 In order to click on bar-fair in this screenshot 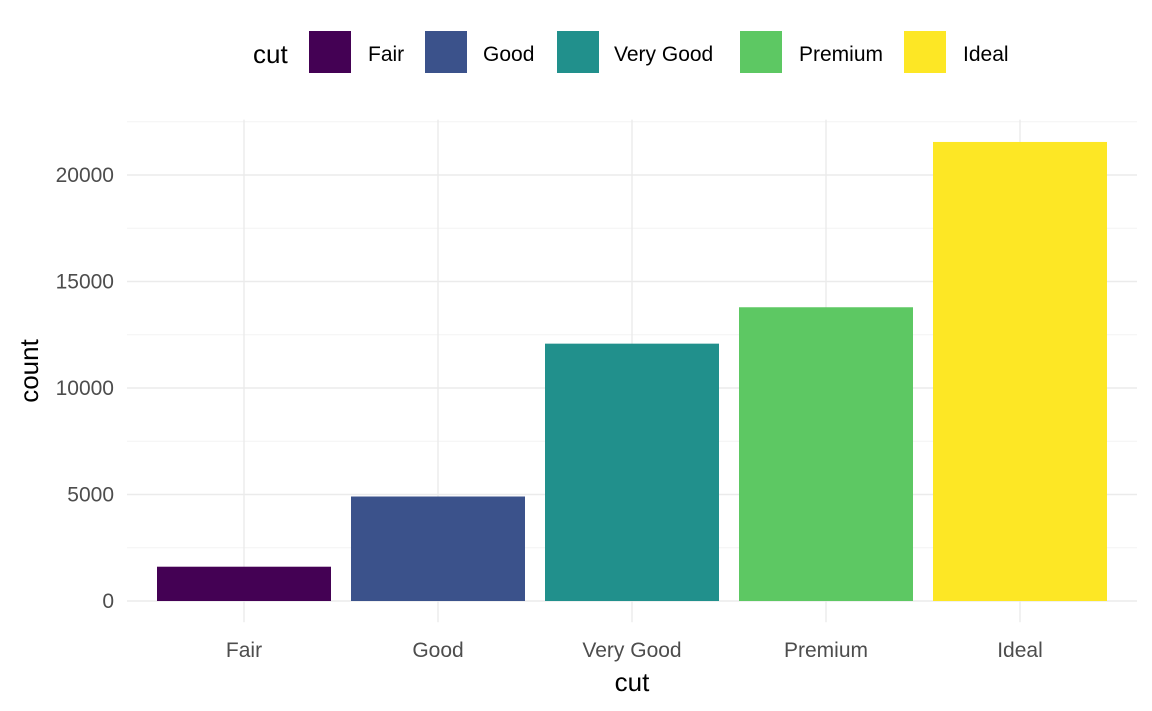, I will do `click(244, 583)`.